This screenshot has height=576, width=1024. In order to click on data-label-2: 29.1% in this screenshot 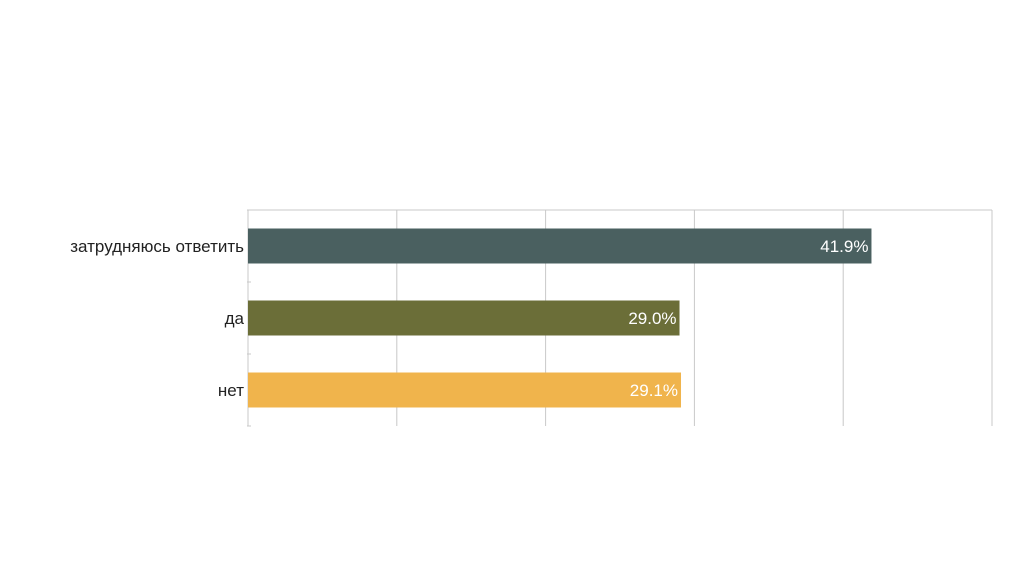, I will do `click(654, 390)`.